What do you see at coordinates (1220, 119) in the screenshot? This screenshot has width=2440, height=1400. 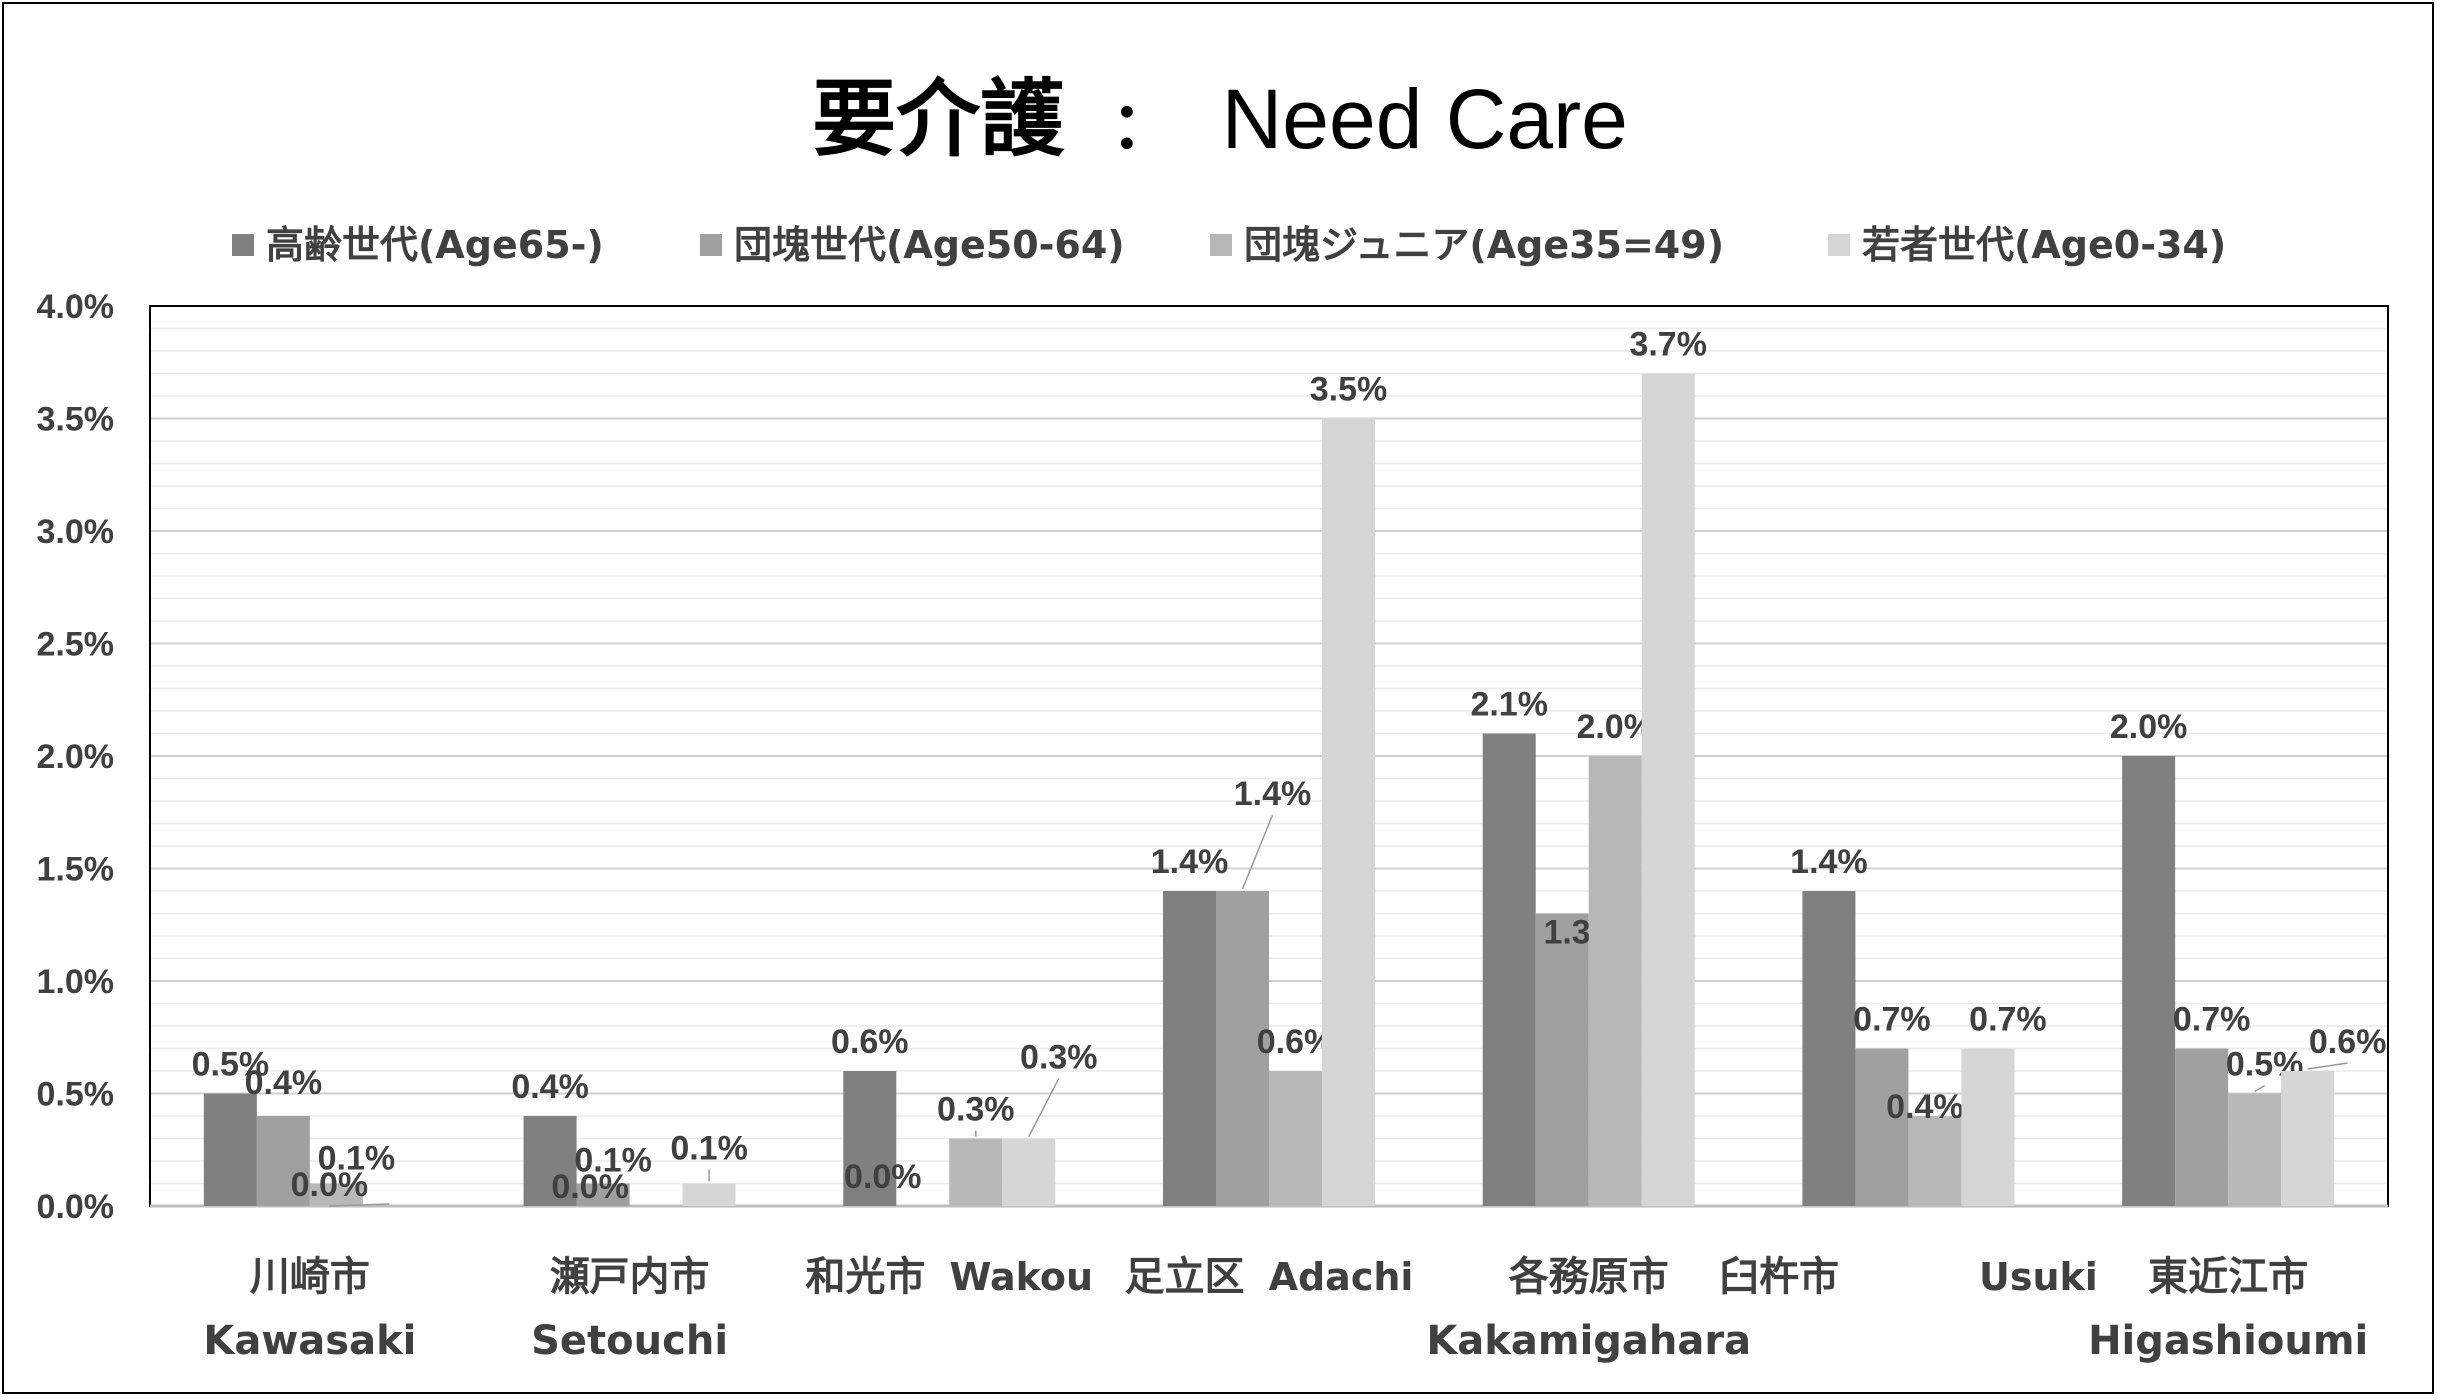 I see `chart-title: 要介護 ： Need Care` at bounding box center [1220, 119].